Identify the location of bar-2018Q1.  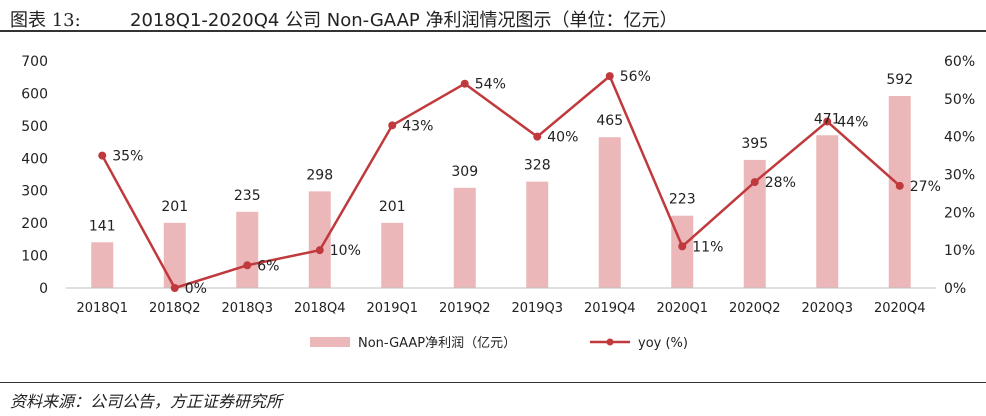
(102, 265).